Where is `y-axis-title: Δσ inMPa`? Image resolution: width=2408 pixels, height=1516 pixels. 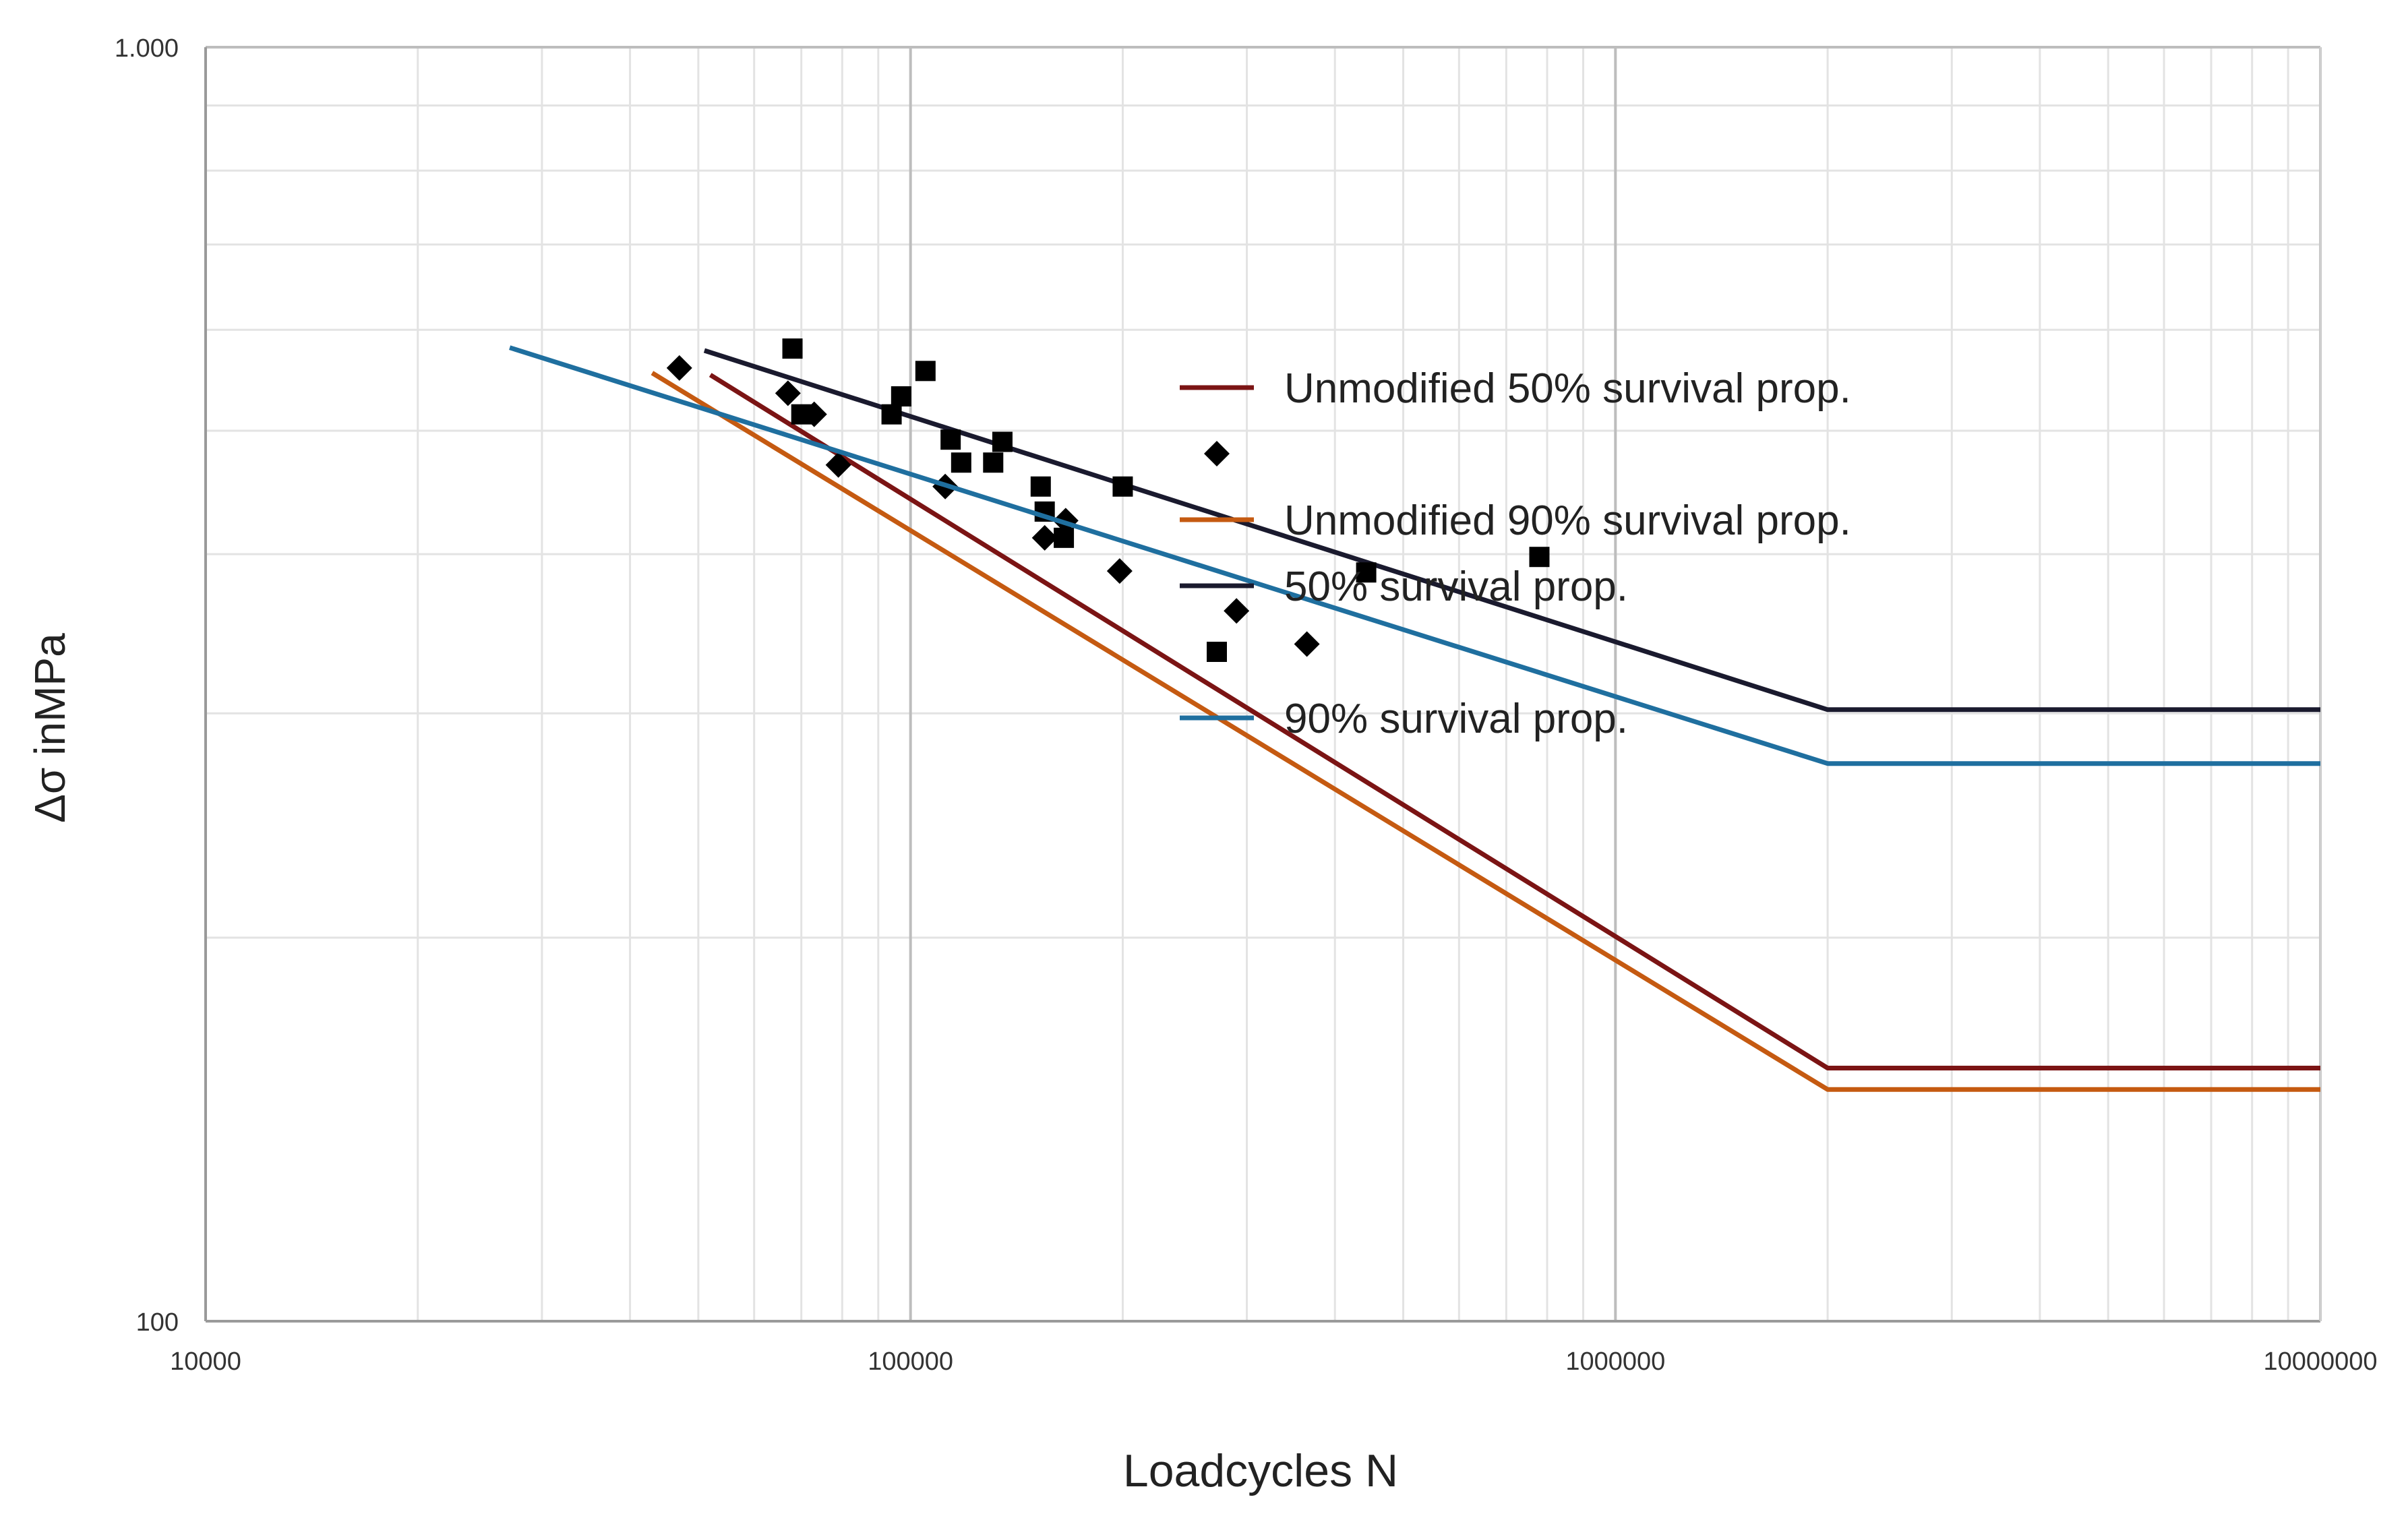
y-axis-title: Δσ inMPa is located at coordinates (50, 728).